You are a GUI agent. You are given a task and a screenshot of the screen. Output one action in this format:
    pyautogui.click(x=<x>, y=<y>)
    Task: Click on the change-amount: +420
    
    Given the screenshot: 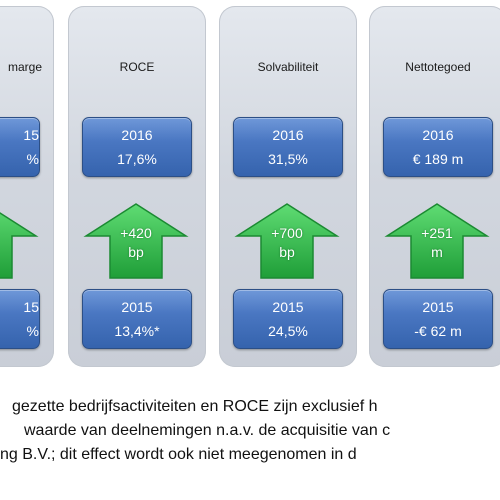 What is the action you would take?
    pyautogui.click(x=136, y=233)
    